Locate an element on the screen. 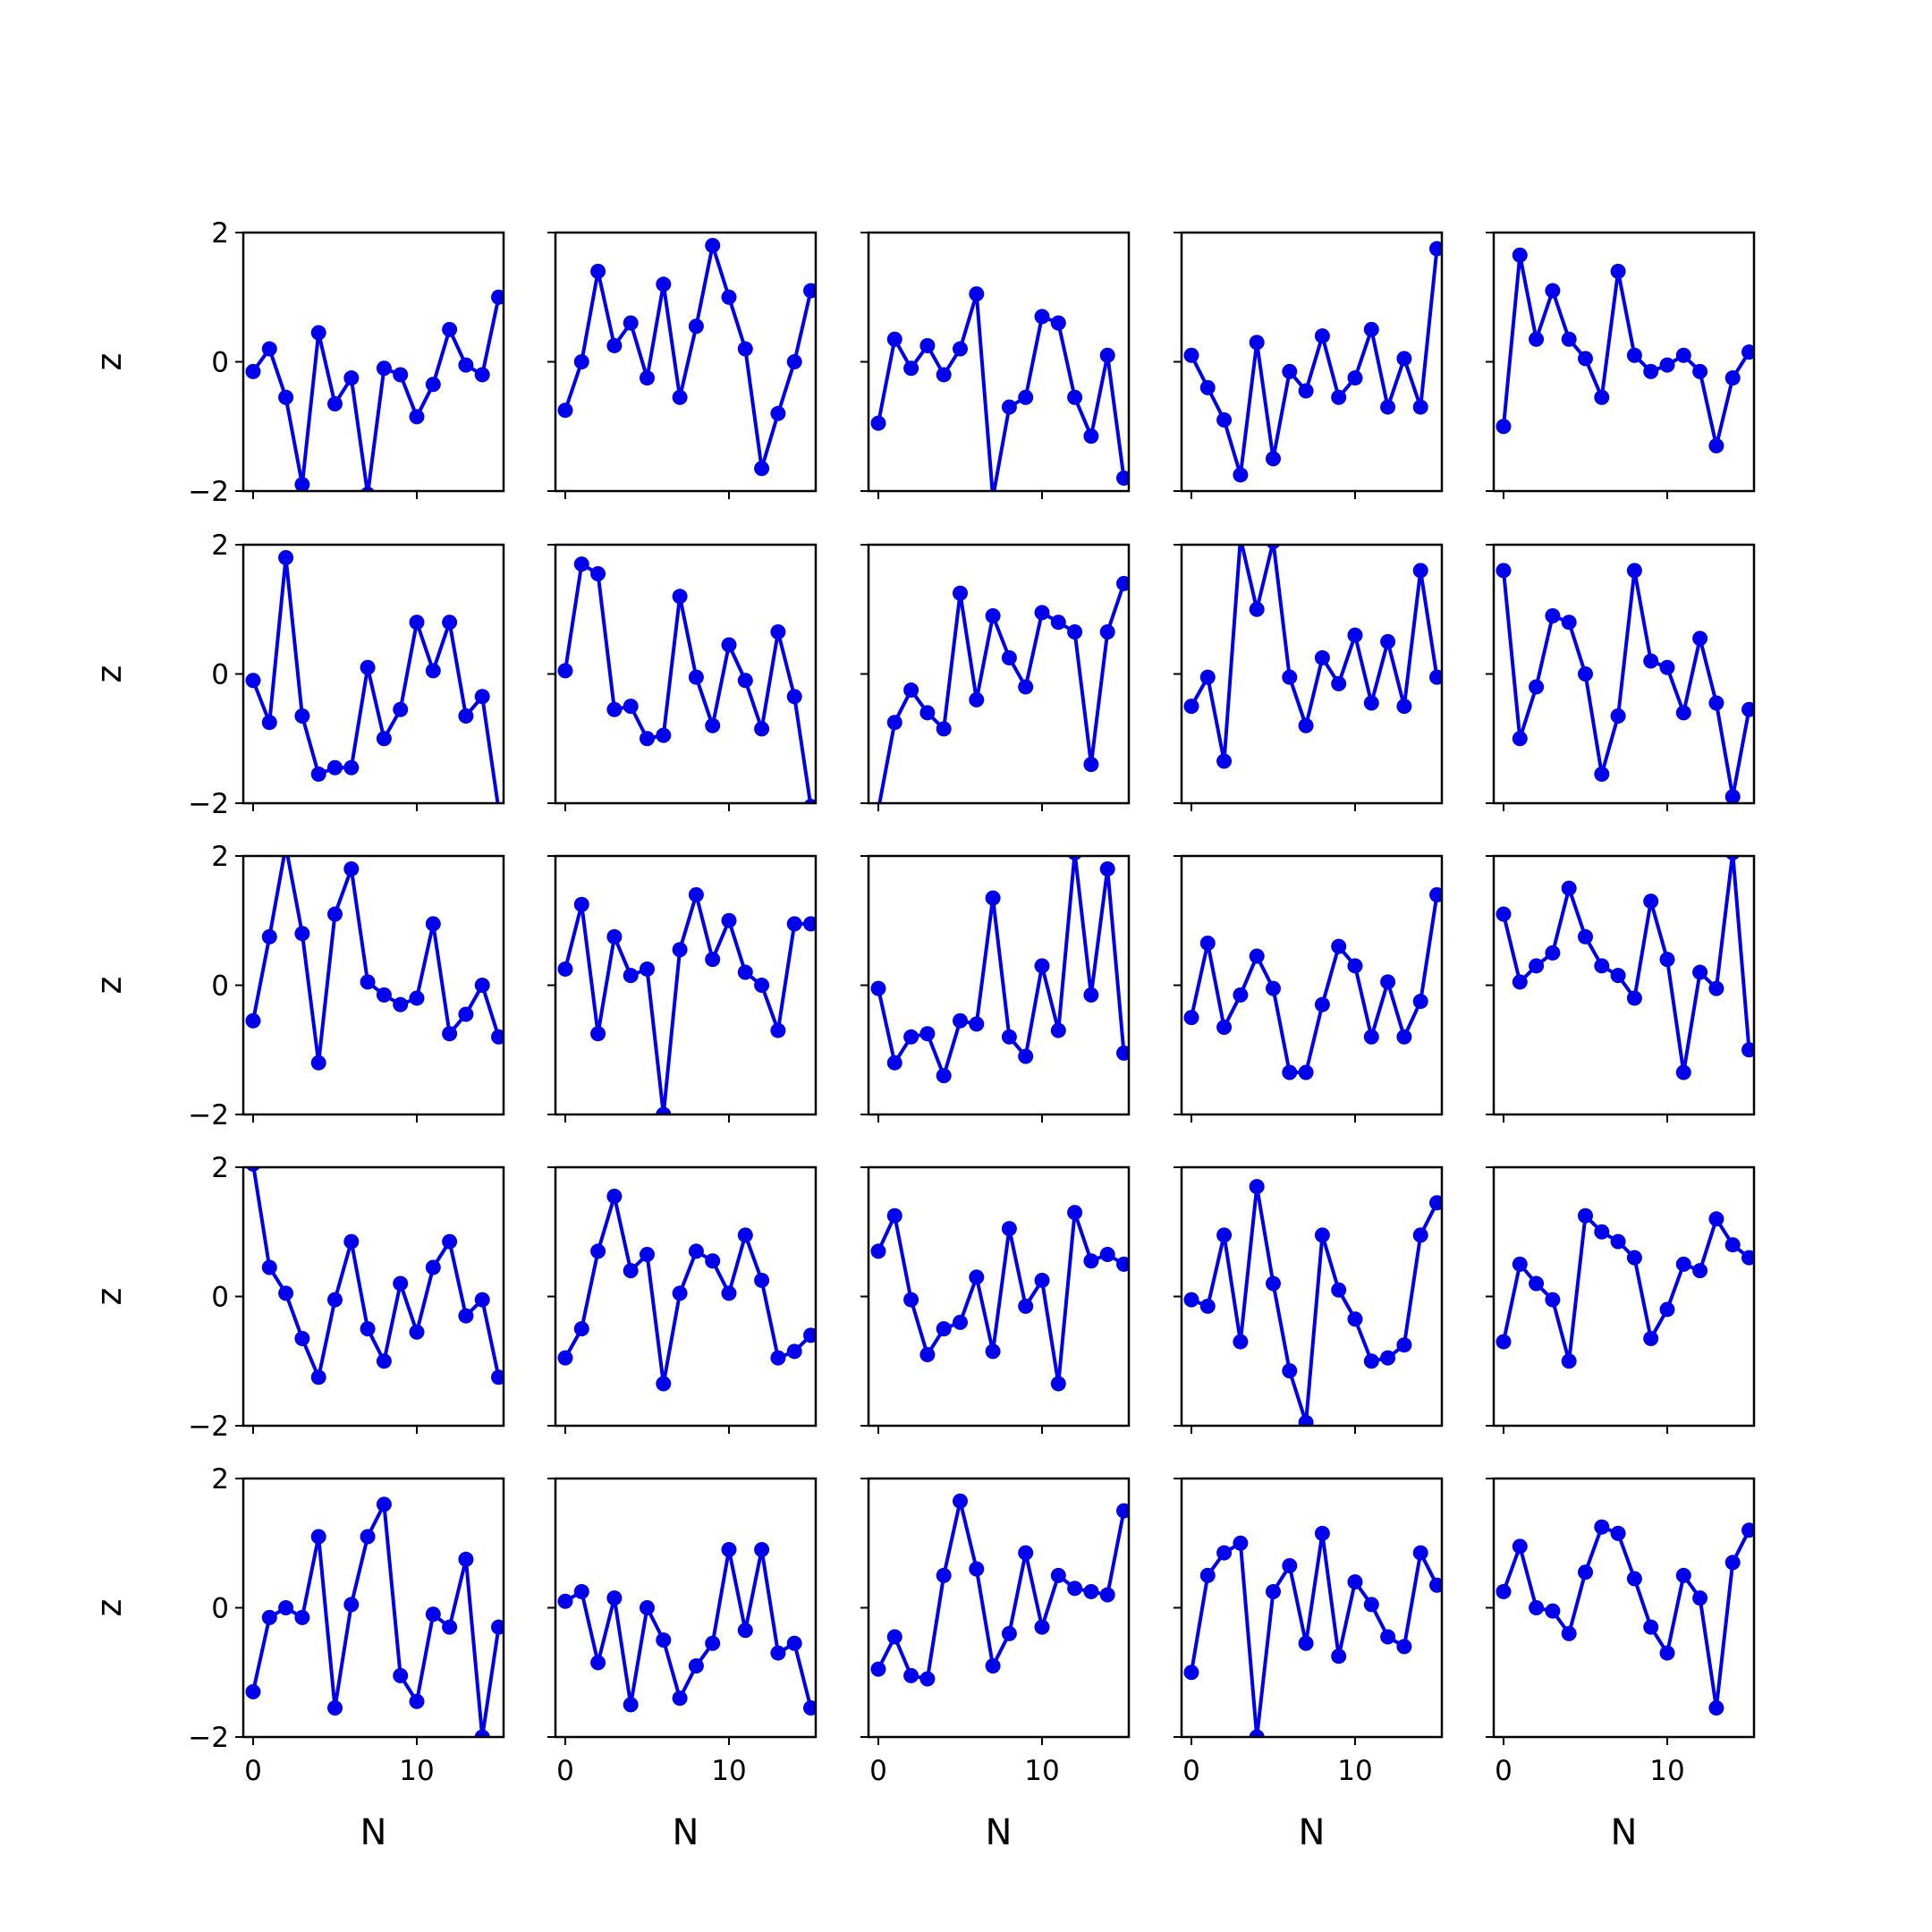 This screenshot has width=1932, height=1932. panel-r1-c1: 2 0 −2 z is located at coordinates (297, 362).